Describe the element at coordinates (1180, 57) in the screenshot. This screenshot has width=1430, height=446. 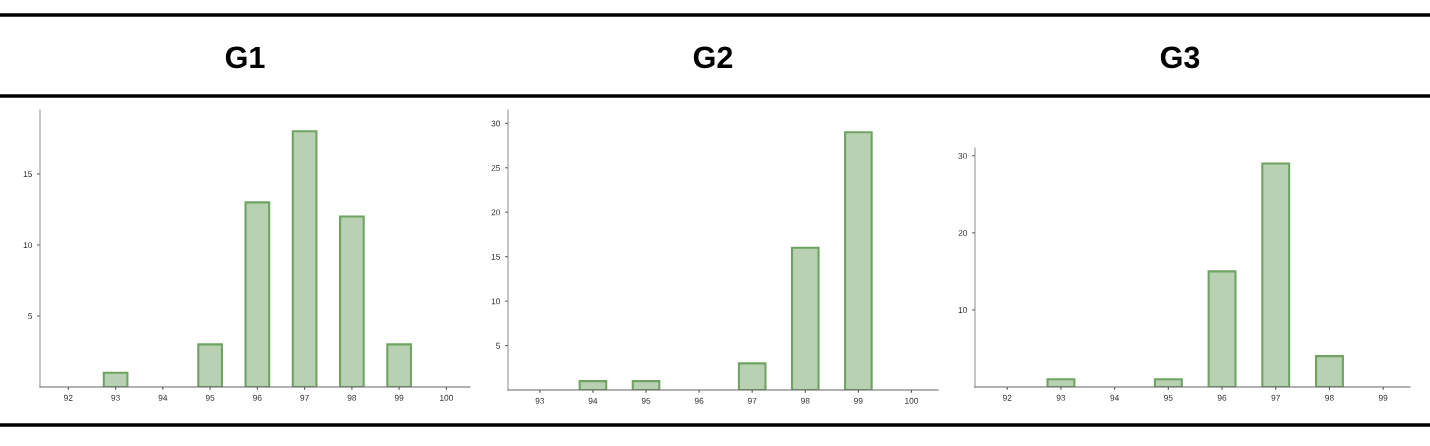
I see `chart-title: G3` at that location.